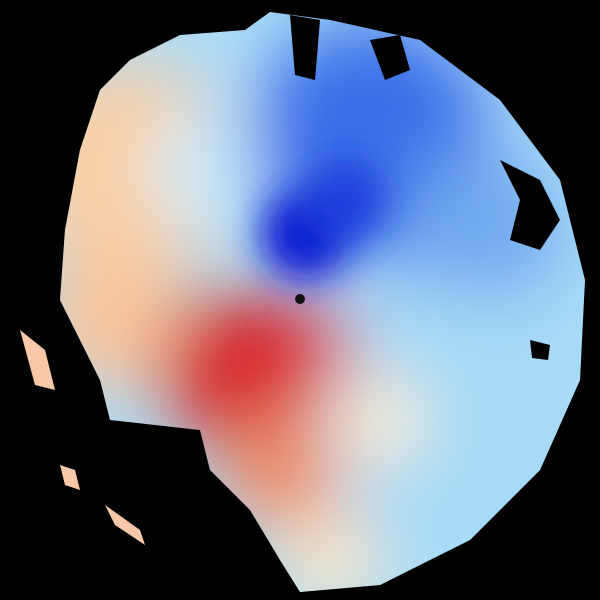 This screenshot has height=600, width=600. Describe the element at coordinates (82, 437) in the screenshot. I see `stray-echoes` at that location.